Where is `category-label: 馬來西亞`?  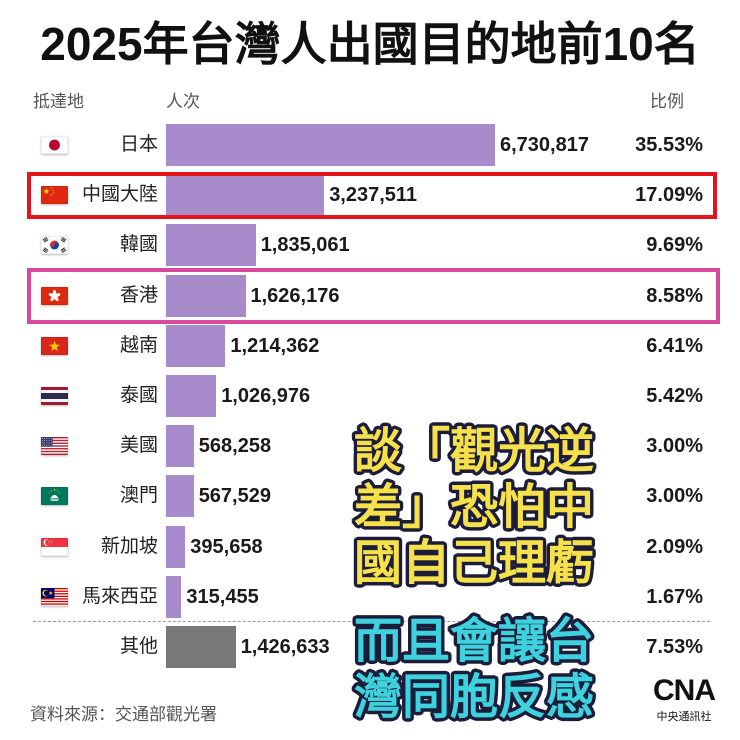 category-label: 馬來西亞 is located at coordinates (119, 596).